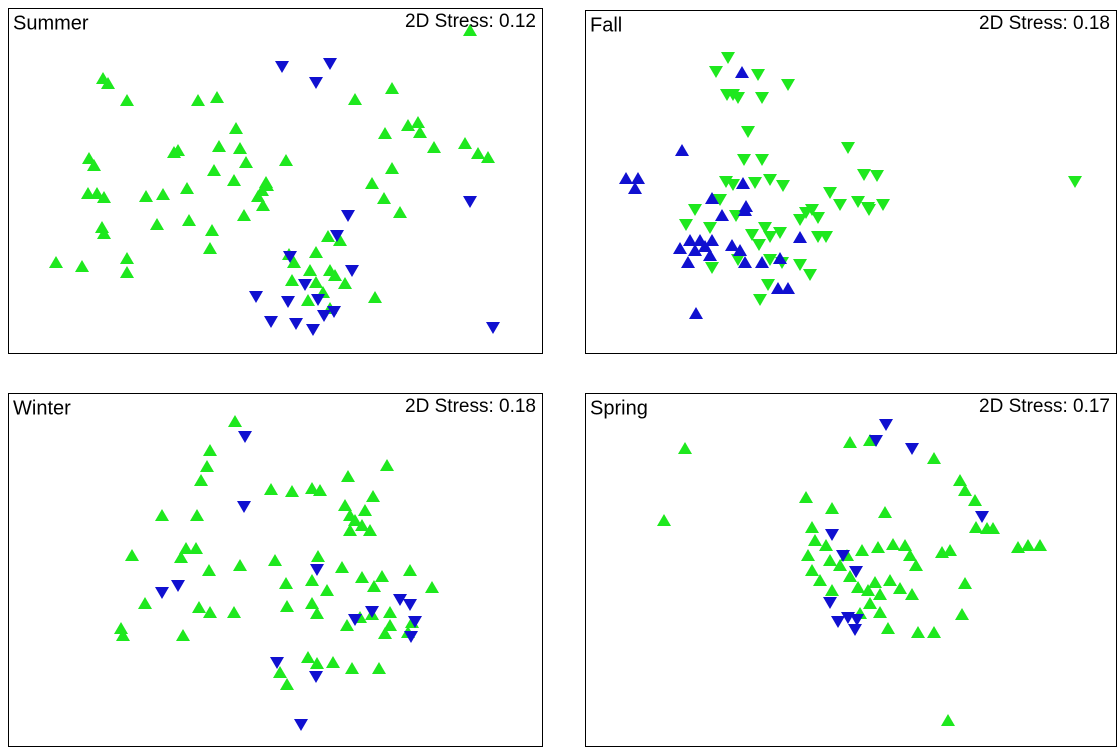 The height and width of the screenshot is (748, 1120). Describe the element at coordinates (1044, 406) in the screenshot. I see `stress-annotation: 2D Stress: 0.17` at that location.